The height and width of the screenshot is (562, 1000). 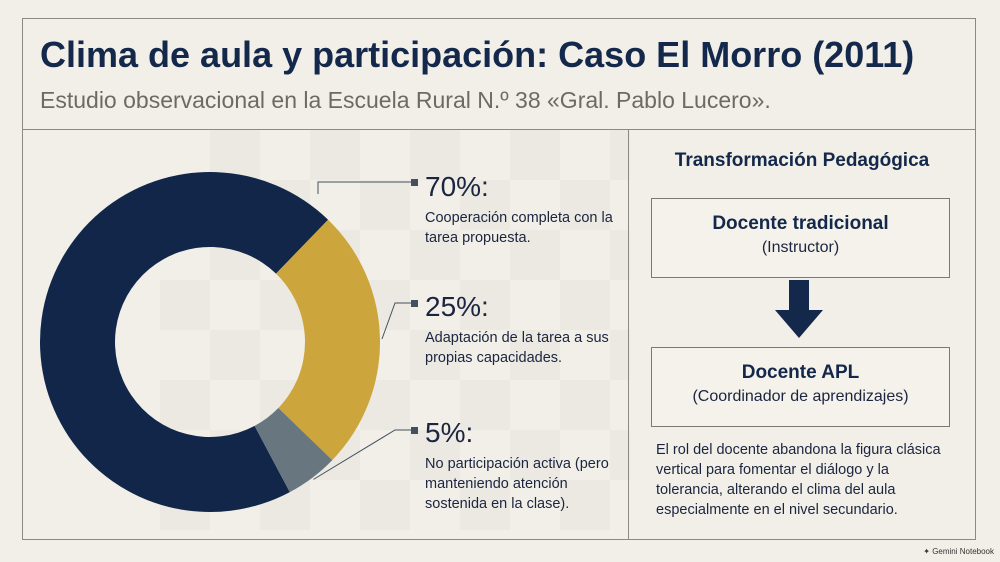 What do you see at coordinates (628, 334) in the screenshot?
I see `column-divider` at bounding box center [628, 334].